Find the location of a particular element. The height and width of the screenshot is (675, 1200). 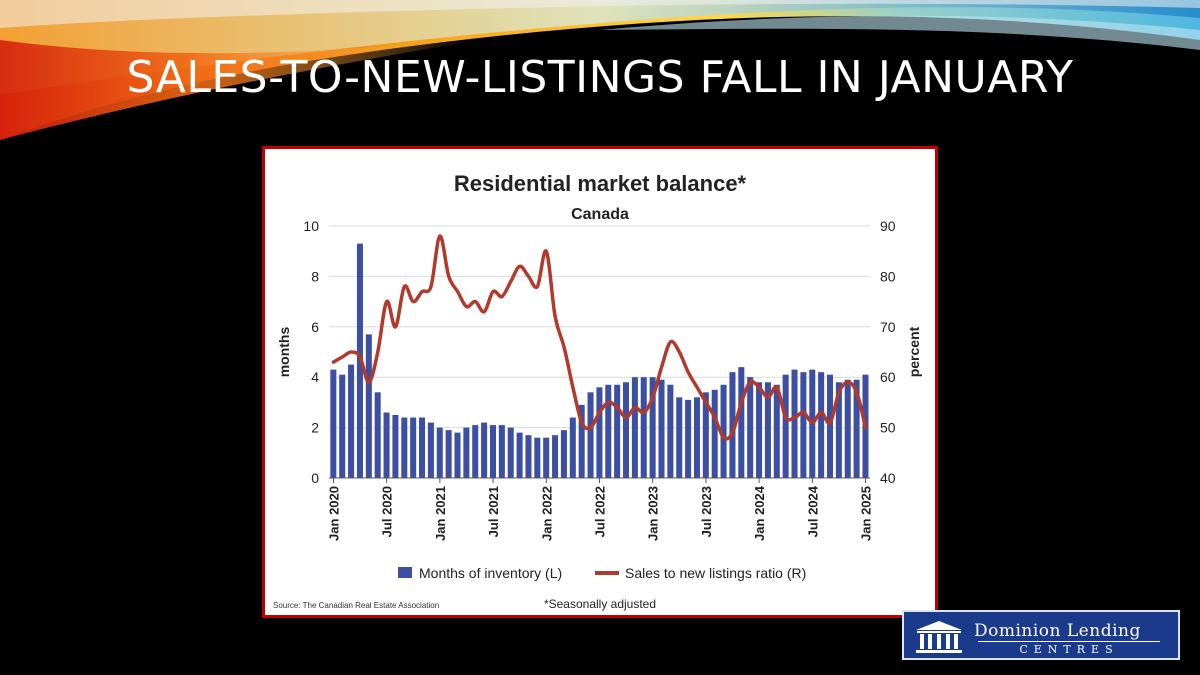

line-sales-to-new-listings is located at coordinates (599, 337).